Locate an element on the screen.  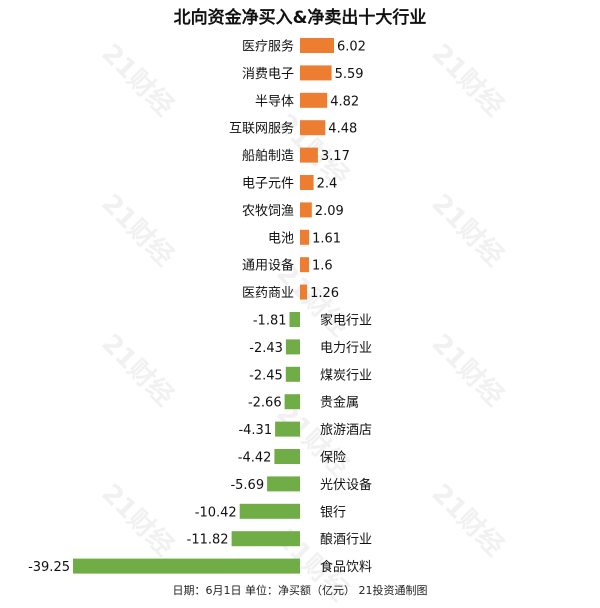
chart-footer: 日期：6月1日 单位：净买额（亿元） 21投资通制图 is located at coordinates (300, 590).